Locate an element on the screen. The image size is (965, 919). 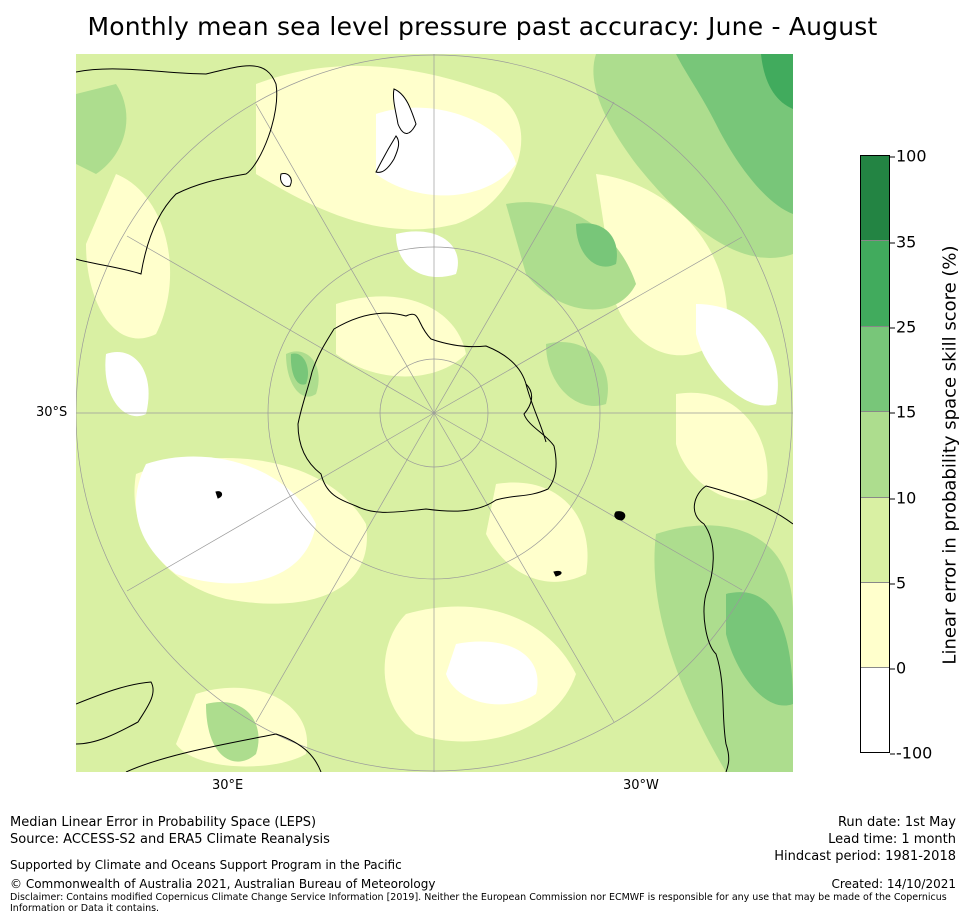
lat-label-30s: 30°S is located at coordinates (52, 412).